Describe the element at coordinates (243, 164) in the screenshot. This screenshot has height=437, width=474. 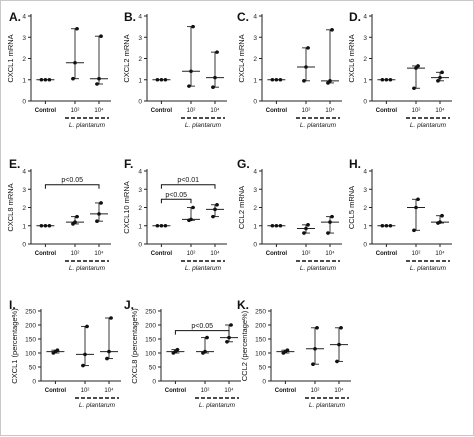
I see `panel-letter: G.` at that location.